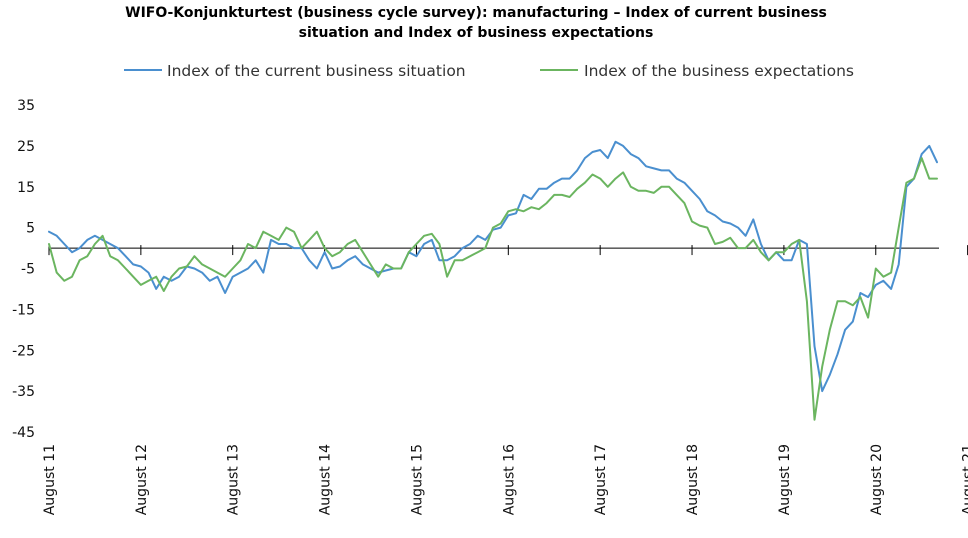 The height and width of the screenshot is (538, 968). What do you see at coordinates (28, 270) in the screenshot?
I see `y-tick-label: -5` at bounding box center [28, 270].